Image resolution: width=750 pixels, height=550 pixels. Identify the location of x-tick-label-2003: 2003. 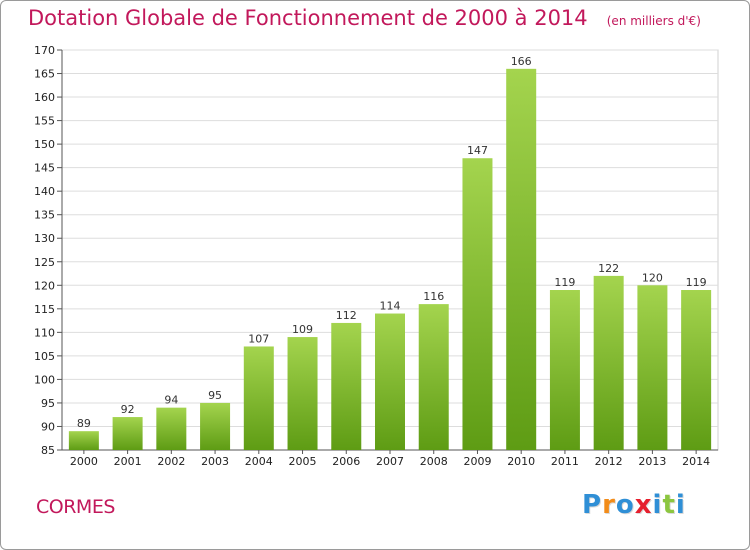
(215, 461).